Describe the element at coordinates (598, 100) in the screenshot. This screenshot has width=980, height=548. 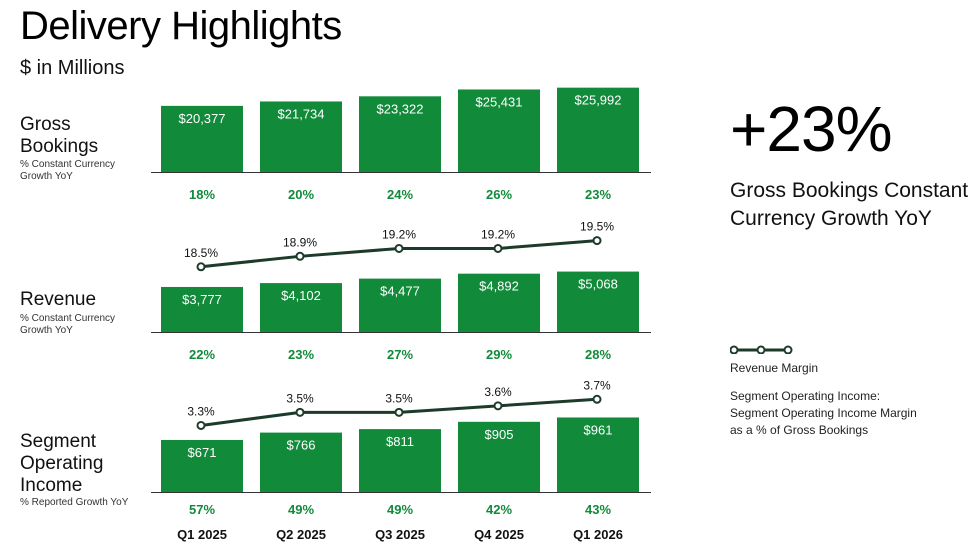
I see `bar-value-label: $25,992` at that location.